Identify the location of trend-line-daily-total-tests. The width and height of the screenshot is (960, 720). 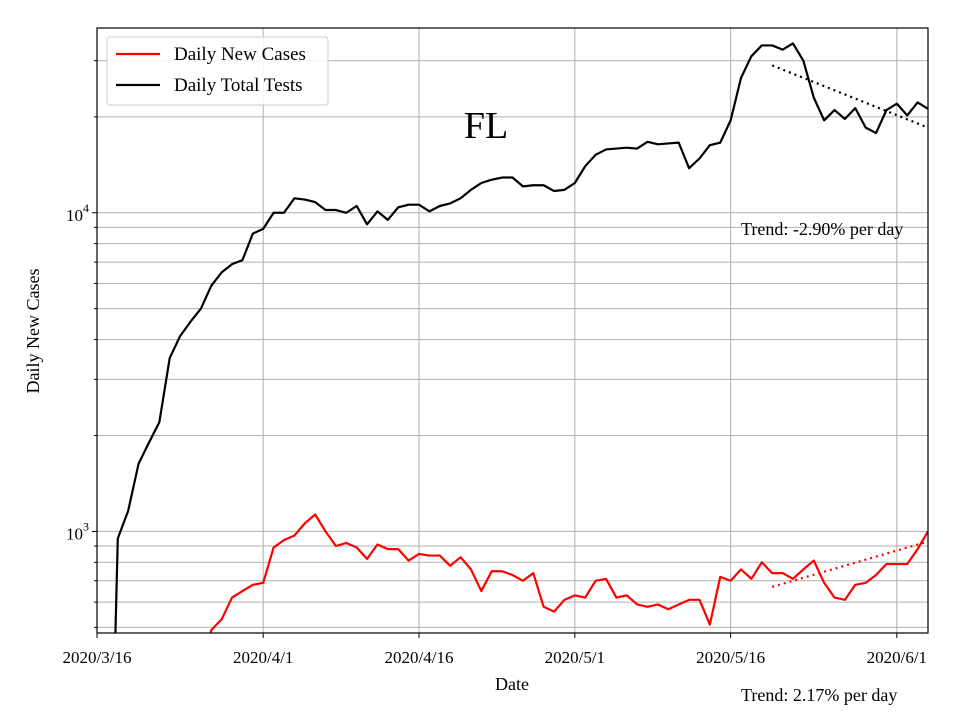
(849, 96).